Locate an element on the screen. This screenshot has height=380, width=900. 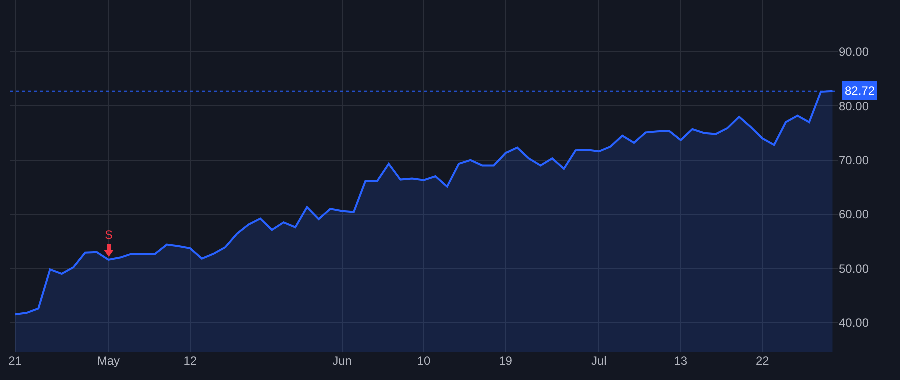
x-tick-label: May is located at coordinates (108, 361).